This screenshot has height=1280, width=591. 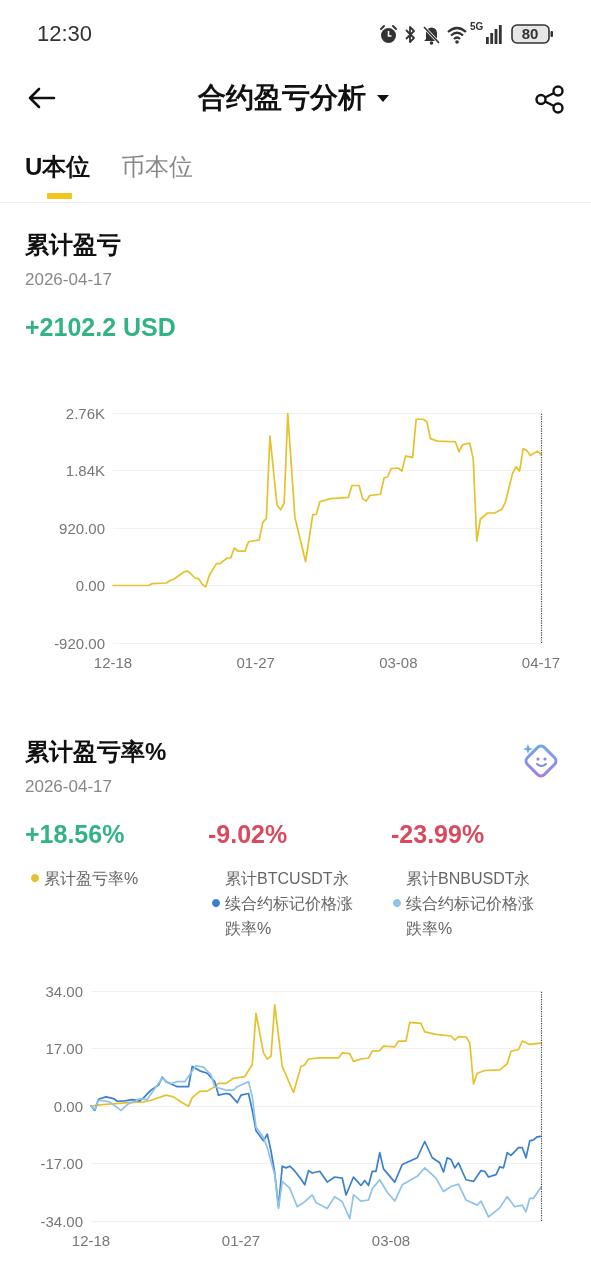 I want to click on text: 80, so click(x=530, y=34).